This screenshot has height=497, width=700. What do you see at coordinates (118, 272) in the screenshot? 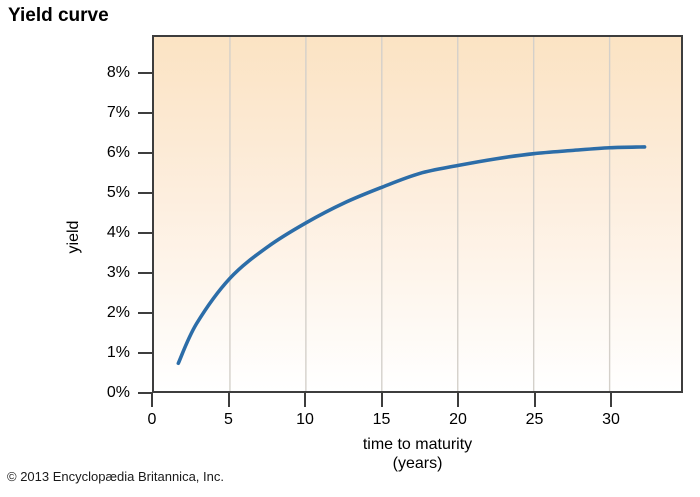
I see `y-axis-tick-label: 3%` at bounding box center [118, 272].